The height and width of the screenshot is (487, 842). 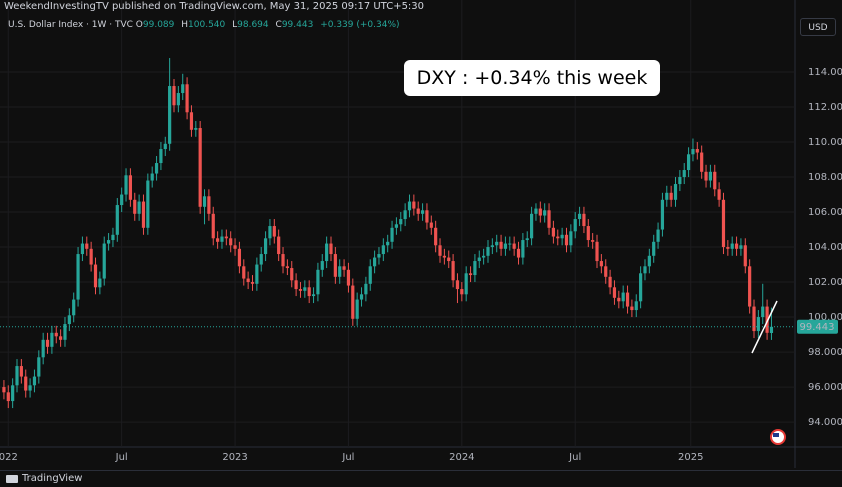 What do you see at coordinates (825, 142) in the screenshot?
I see `y-tick-label: 110.000` at bounding box center [825, 142].